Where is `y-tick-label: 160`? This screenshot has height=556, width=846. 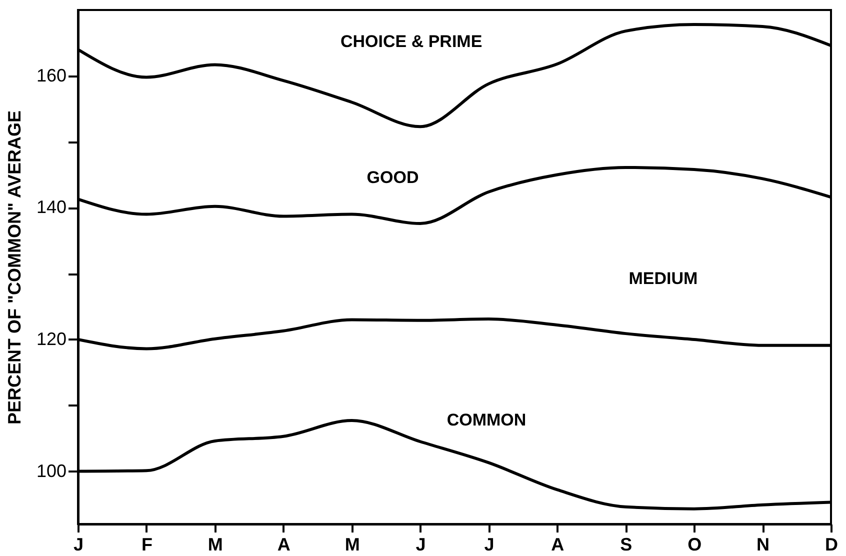
y-tick-label: 160 is located at coordinates (51, 75).